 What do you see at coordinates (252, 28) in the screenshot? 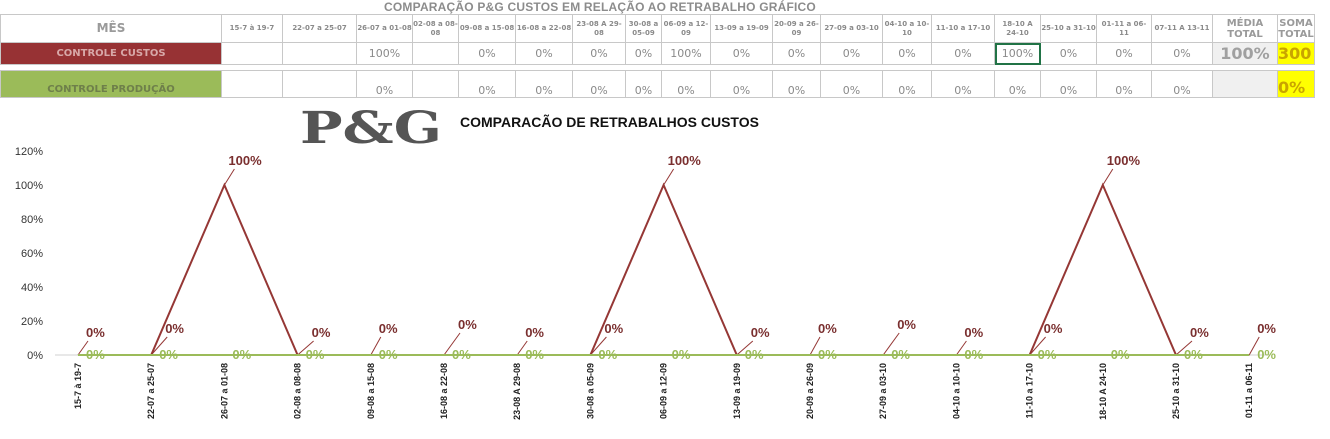
I see `period-header: 15-7 à 19-7` at bounding box center [252, 28].